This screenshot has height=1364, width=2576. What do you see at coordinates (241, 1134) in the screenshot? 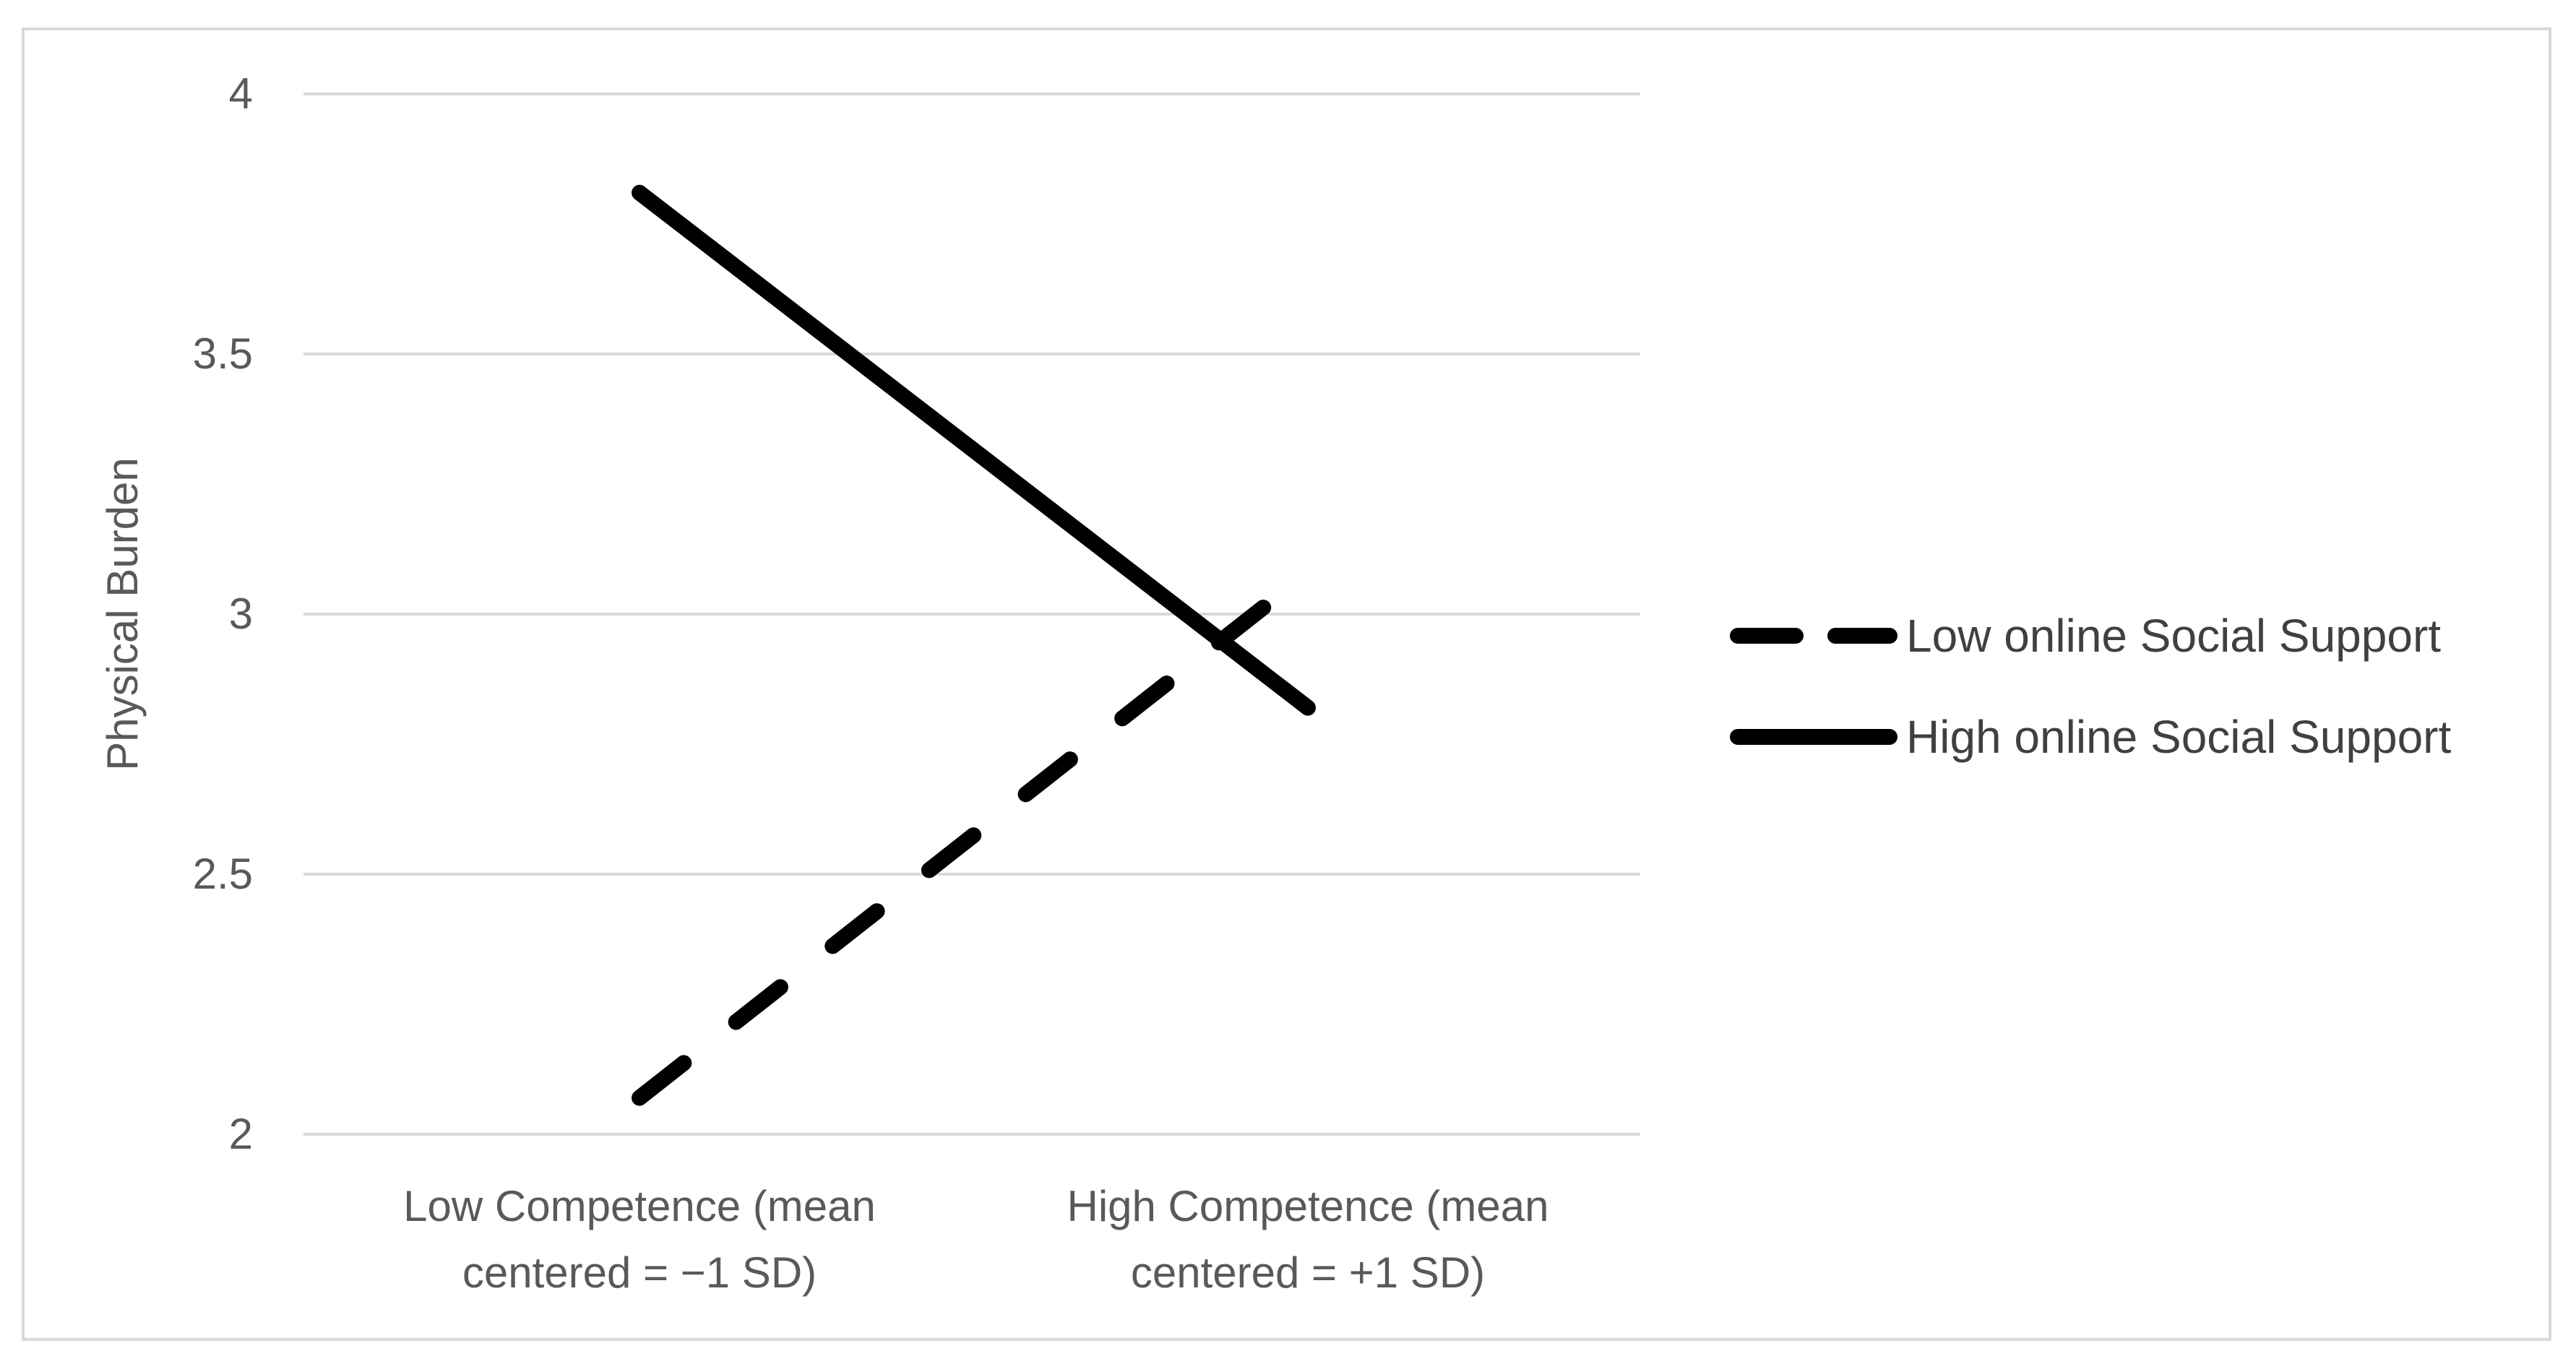
I see `y-tick-label: 2` at bounding box center [241, 1134].